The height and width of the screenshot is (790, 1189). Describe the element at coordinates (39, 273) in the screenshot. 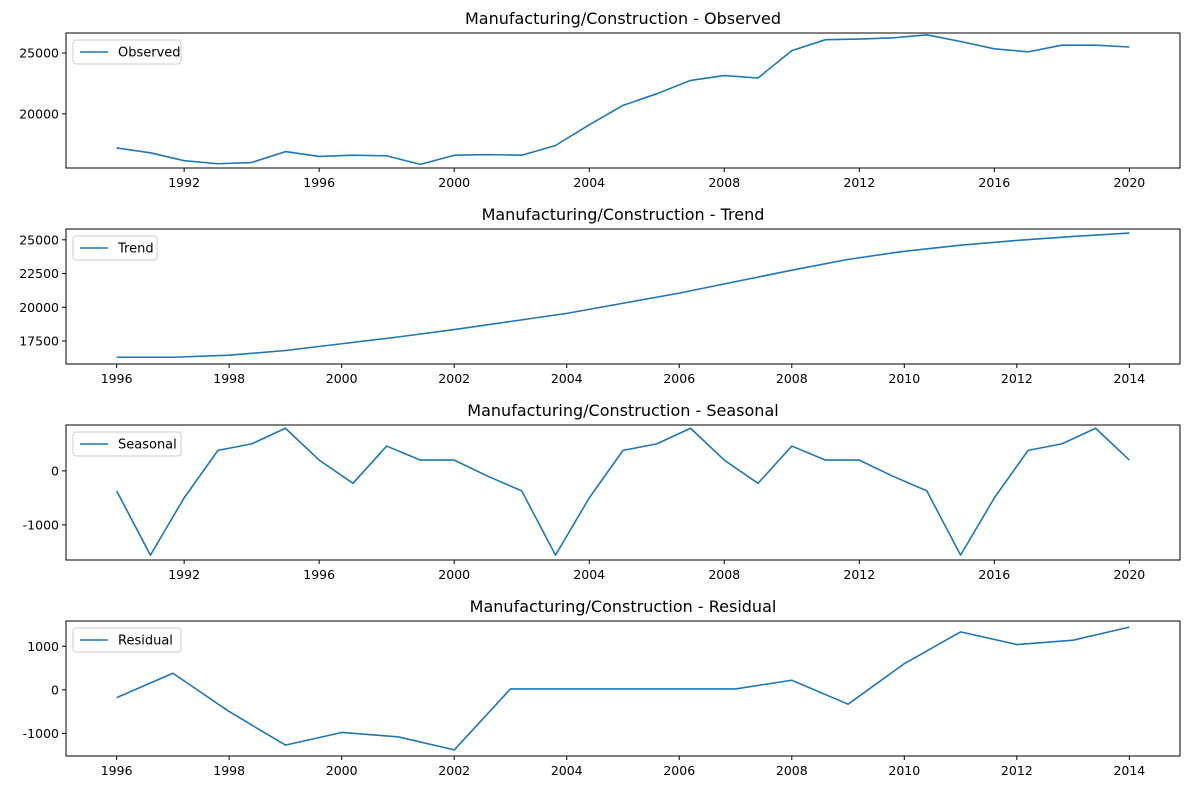

I see `y-tick-label: 22500` at that location.